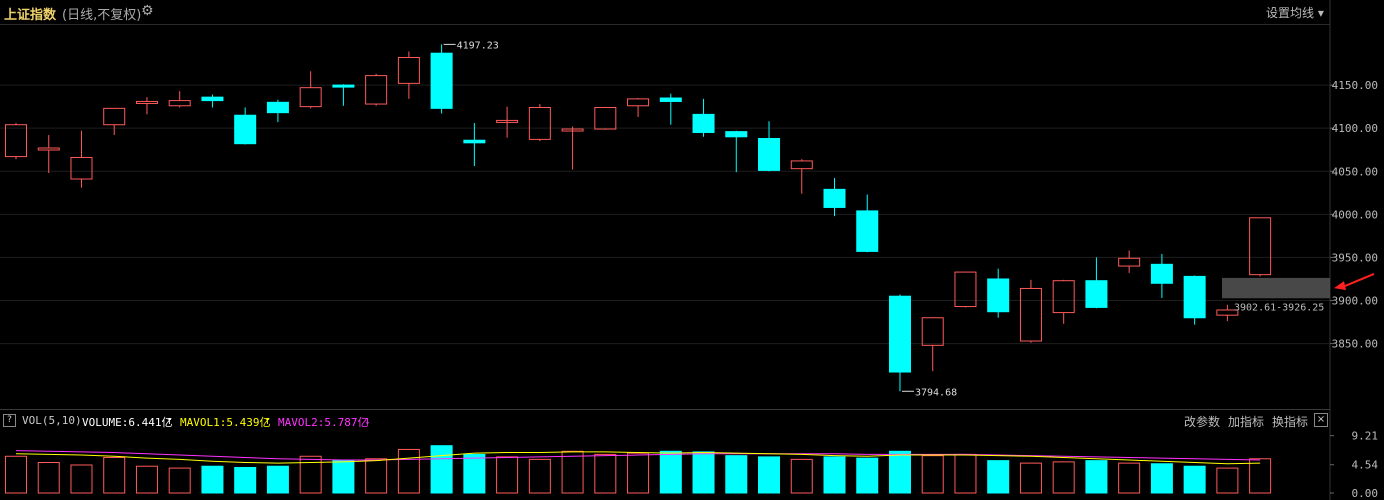  What do you see at coordinates (1295, 13) in the screenshot?
I see `ma-settings-button: 设置均线 ▾` at bounding box center [1295, 13].